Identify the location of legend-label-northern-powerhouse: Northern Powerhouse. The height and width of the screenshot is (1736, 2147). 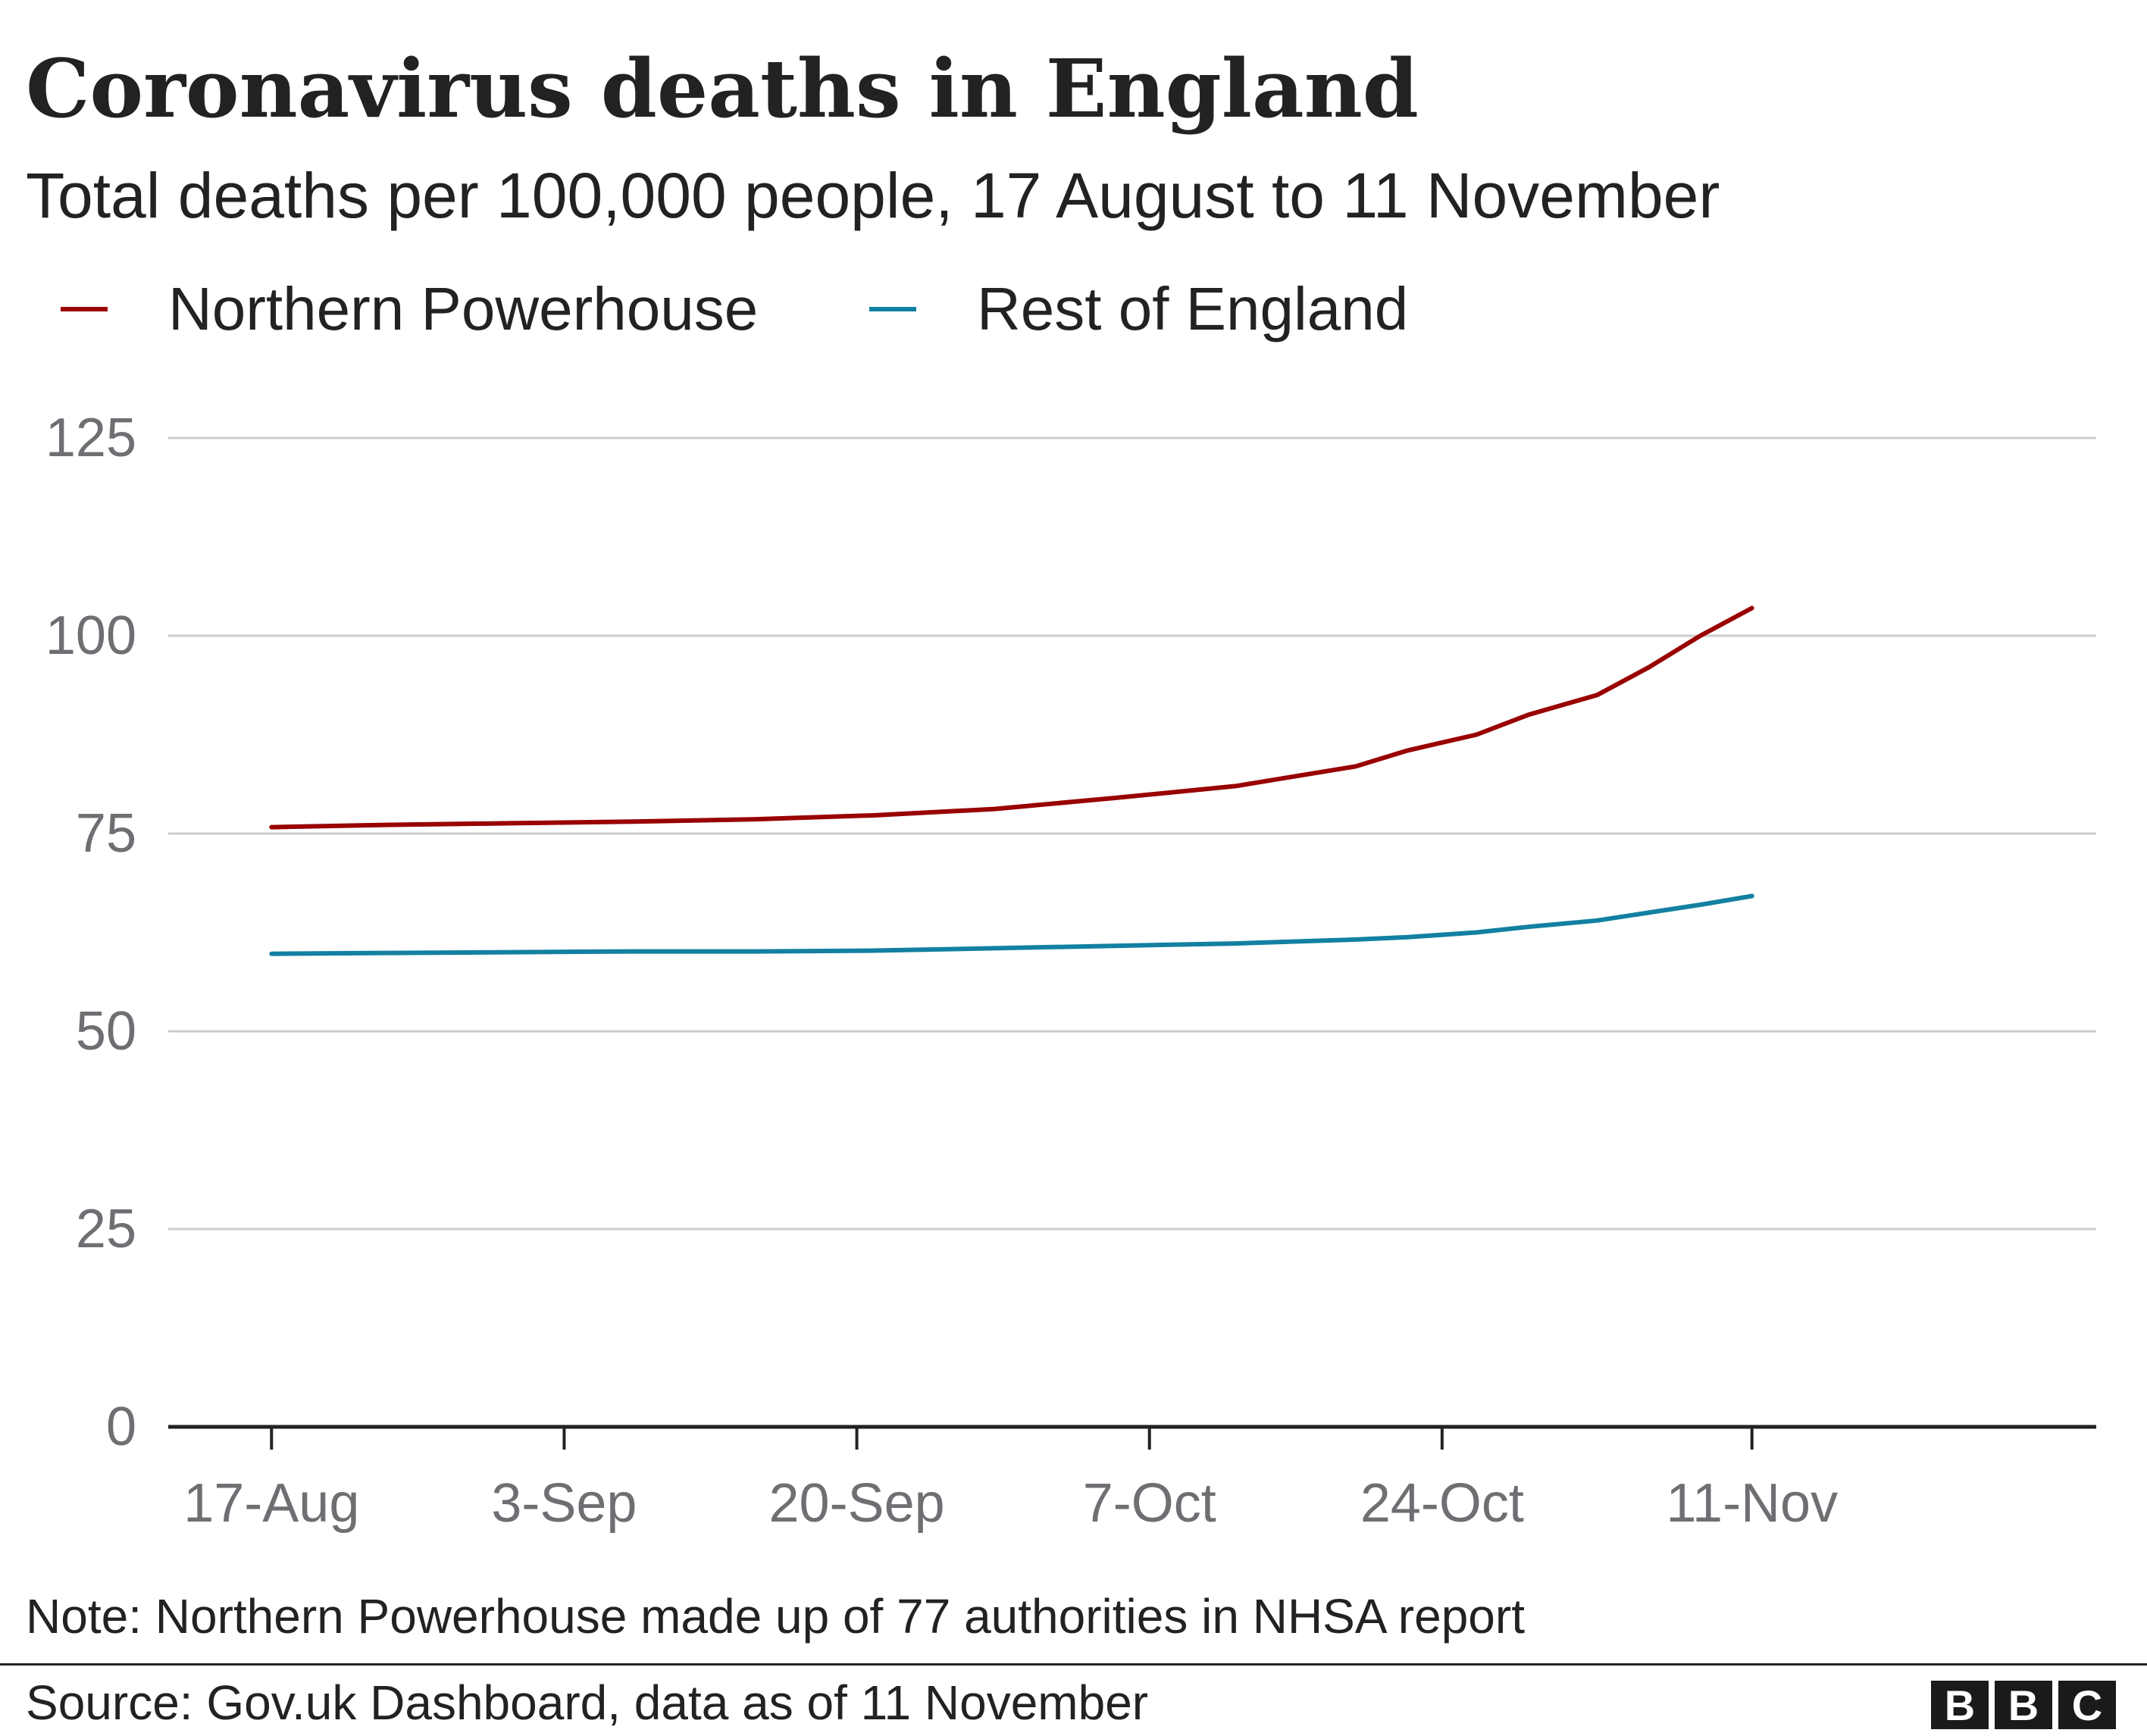
(464, 309).